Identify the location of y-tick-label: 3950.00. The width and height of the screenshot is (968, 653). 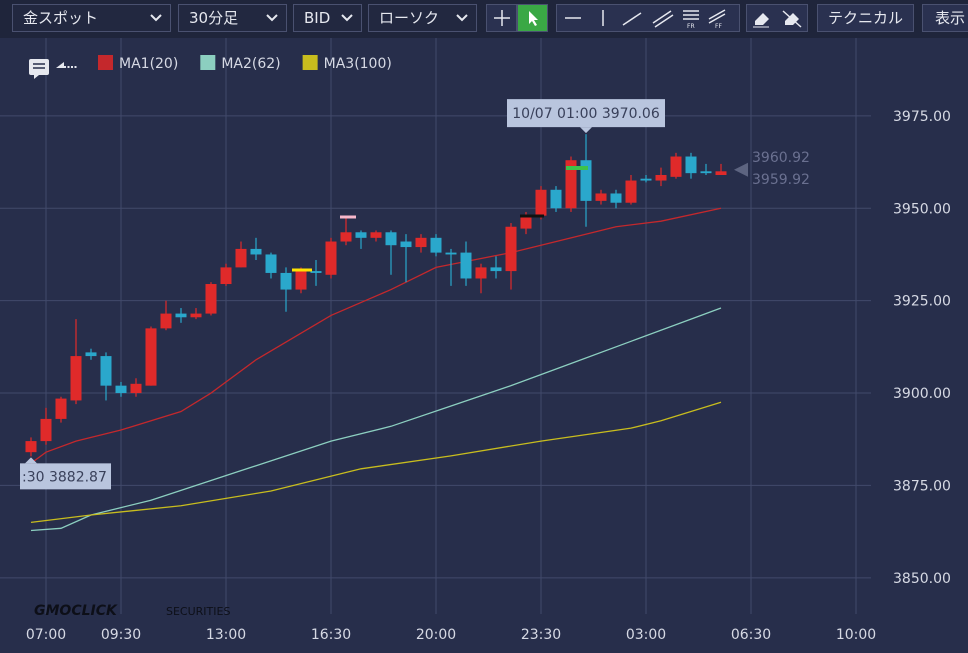
(922, 209).